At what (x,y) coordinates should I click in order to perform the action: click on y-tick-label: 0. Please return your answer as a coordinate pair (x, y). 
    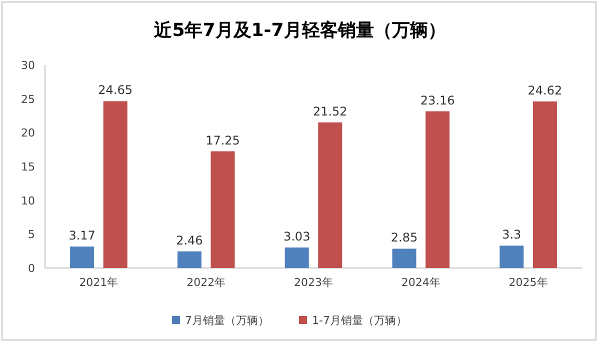
    Looking at the image, I should click on (31, 268).